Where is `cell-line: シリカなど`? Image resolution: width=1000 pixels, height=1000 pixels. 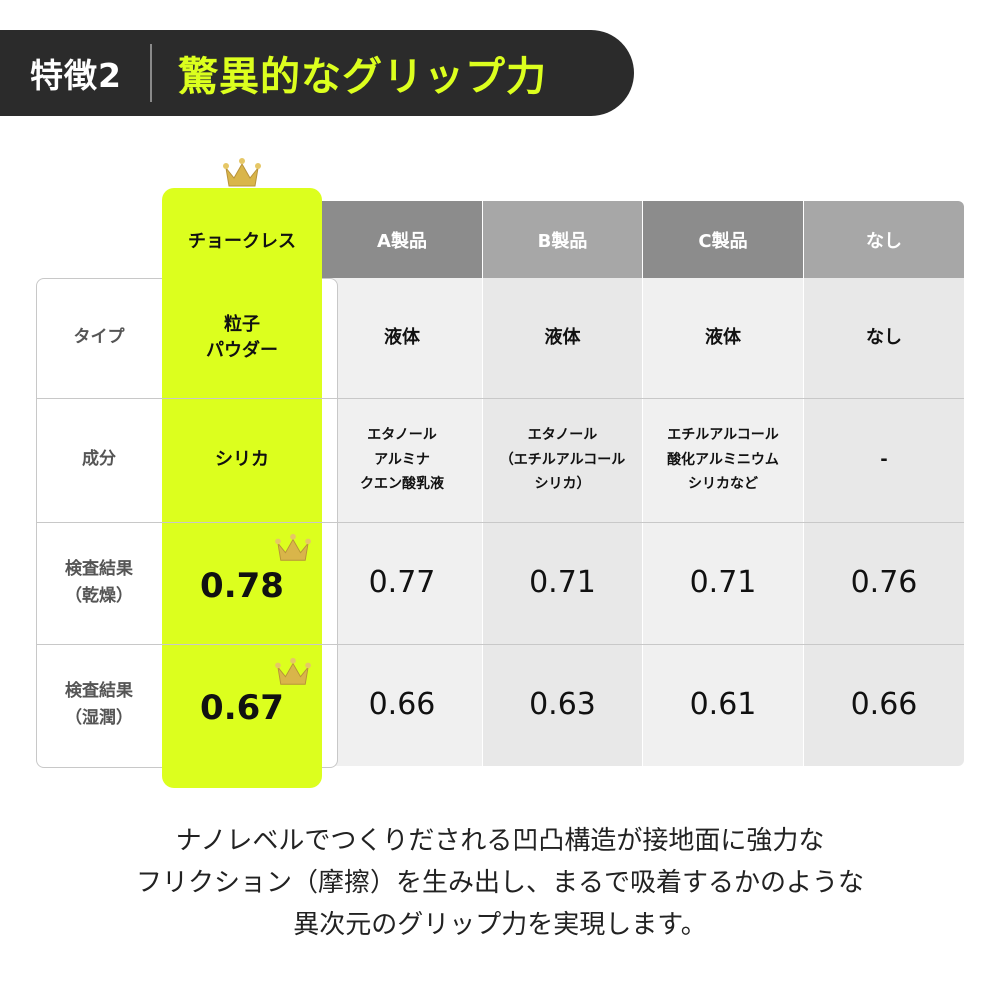 cell-line: シリカなど is located at coordinates (723, 484).